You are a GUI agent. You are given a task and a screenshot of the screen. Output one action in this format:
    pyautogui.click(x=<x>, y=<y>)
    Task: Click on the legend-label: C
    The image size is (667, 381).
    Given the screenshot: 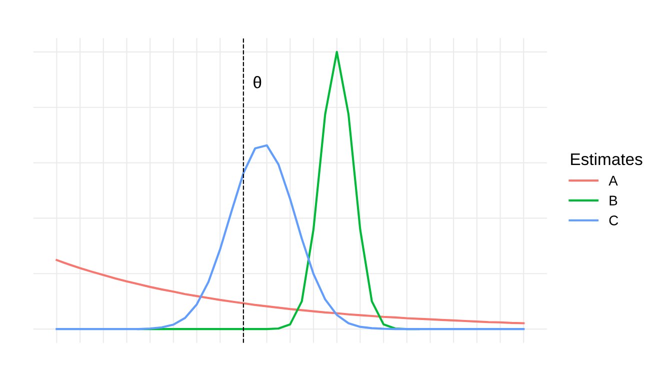 What is the action you would take?
    pyautogui.click(x=613, y=221)
    